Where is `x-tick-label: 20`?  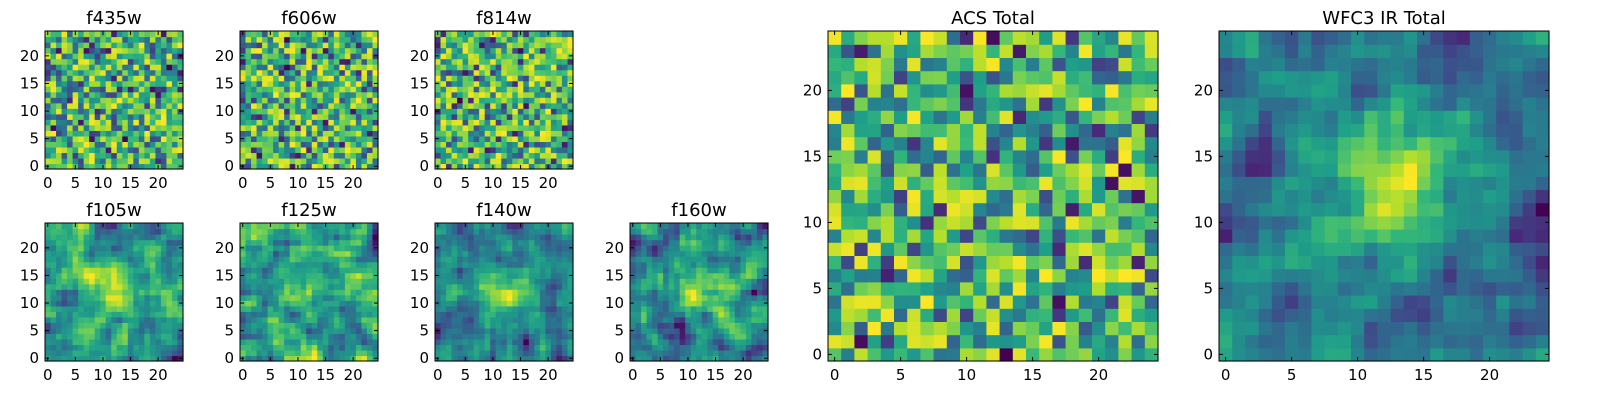
x-tick-label: 20 is located at coordinates (353, 375).